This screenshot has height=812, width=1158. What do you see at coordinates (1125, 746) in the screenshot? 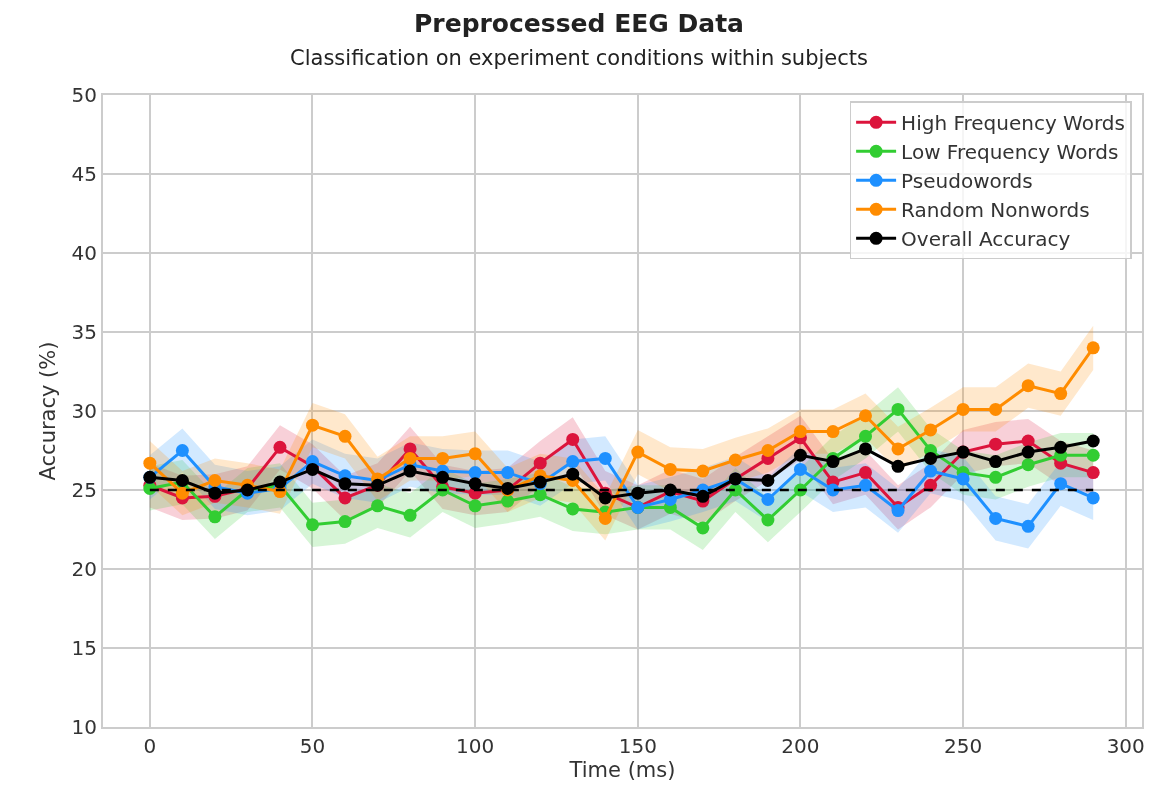
I see `x-tick-label: 300` at bounding box center [1125, 746].